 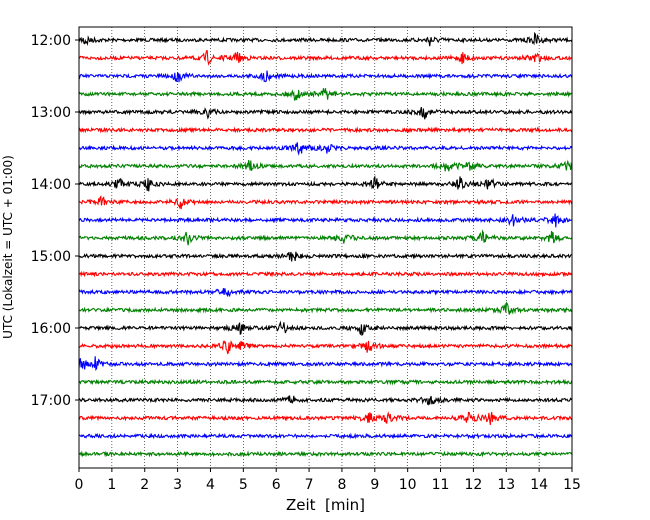 What do you see at coordinates (55, 221) in the screenshot?
I see `y-axis-ticks: 12:00 13:00 14:00 15:00 16:00 17:00` at bounding box center [55, 221].